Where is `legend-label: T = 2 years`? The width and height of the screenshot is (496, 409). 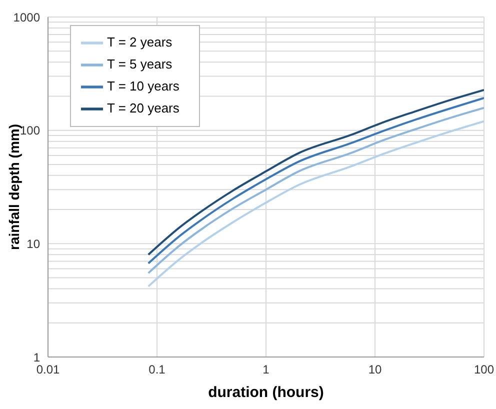
legend-label: T = 2 years is located at coordinates (139, 42).